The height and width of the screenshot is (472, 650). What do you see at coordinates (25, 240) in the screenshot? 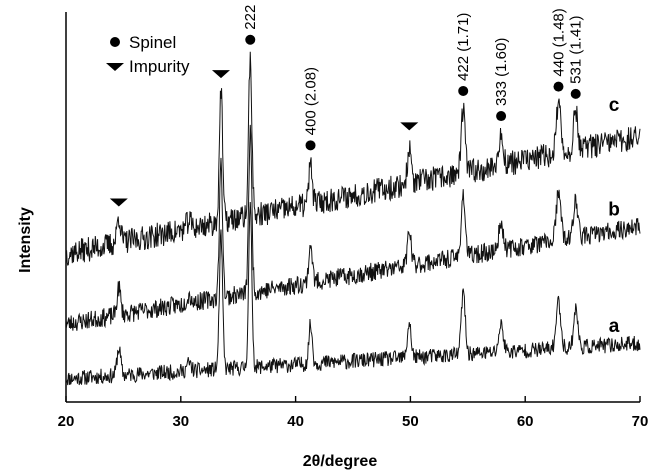
I see `y-axis-title: Intensity` at bounding box center [25, 240].